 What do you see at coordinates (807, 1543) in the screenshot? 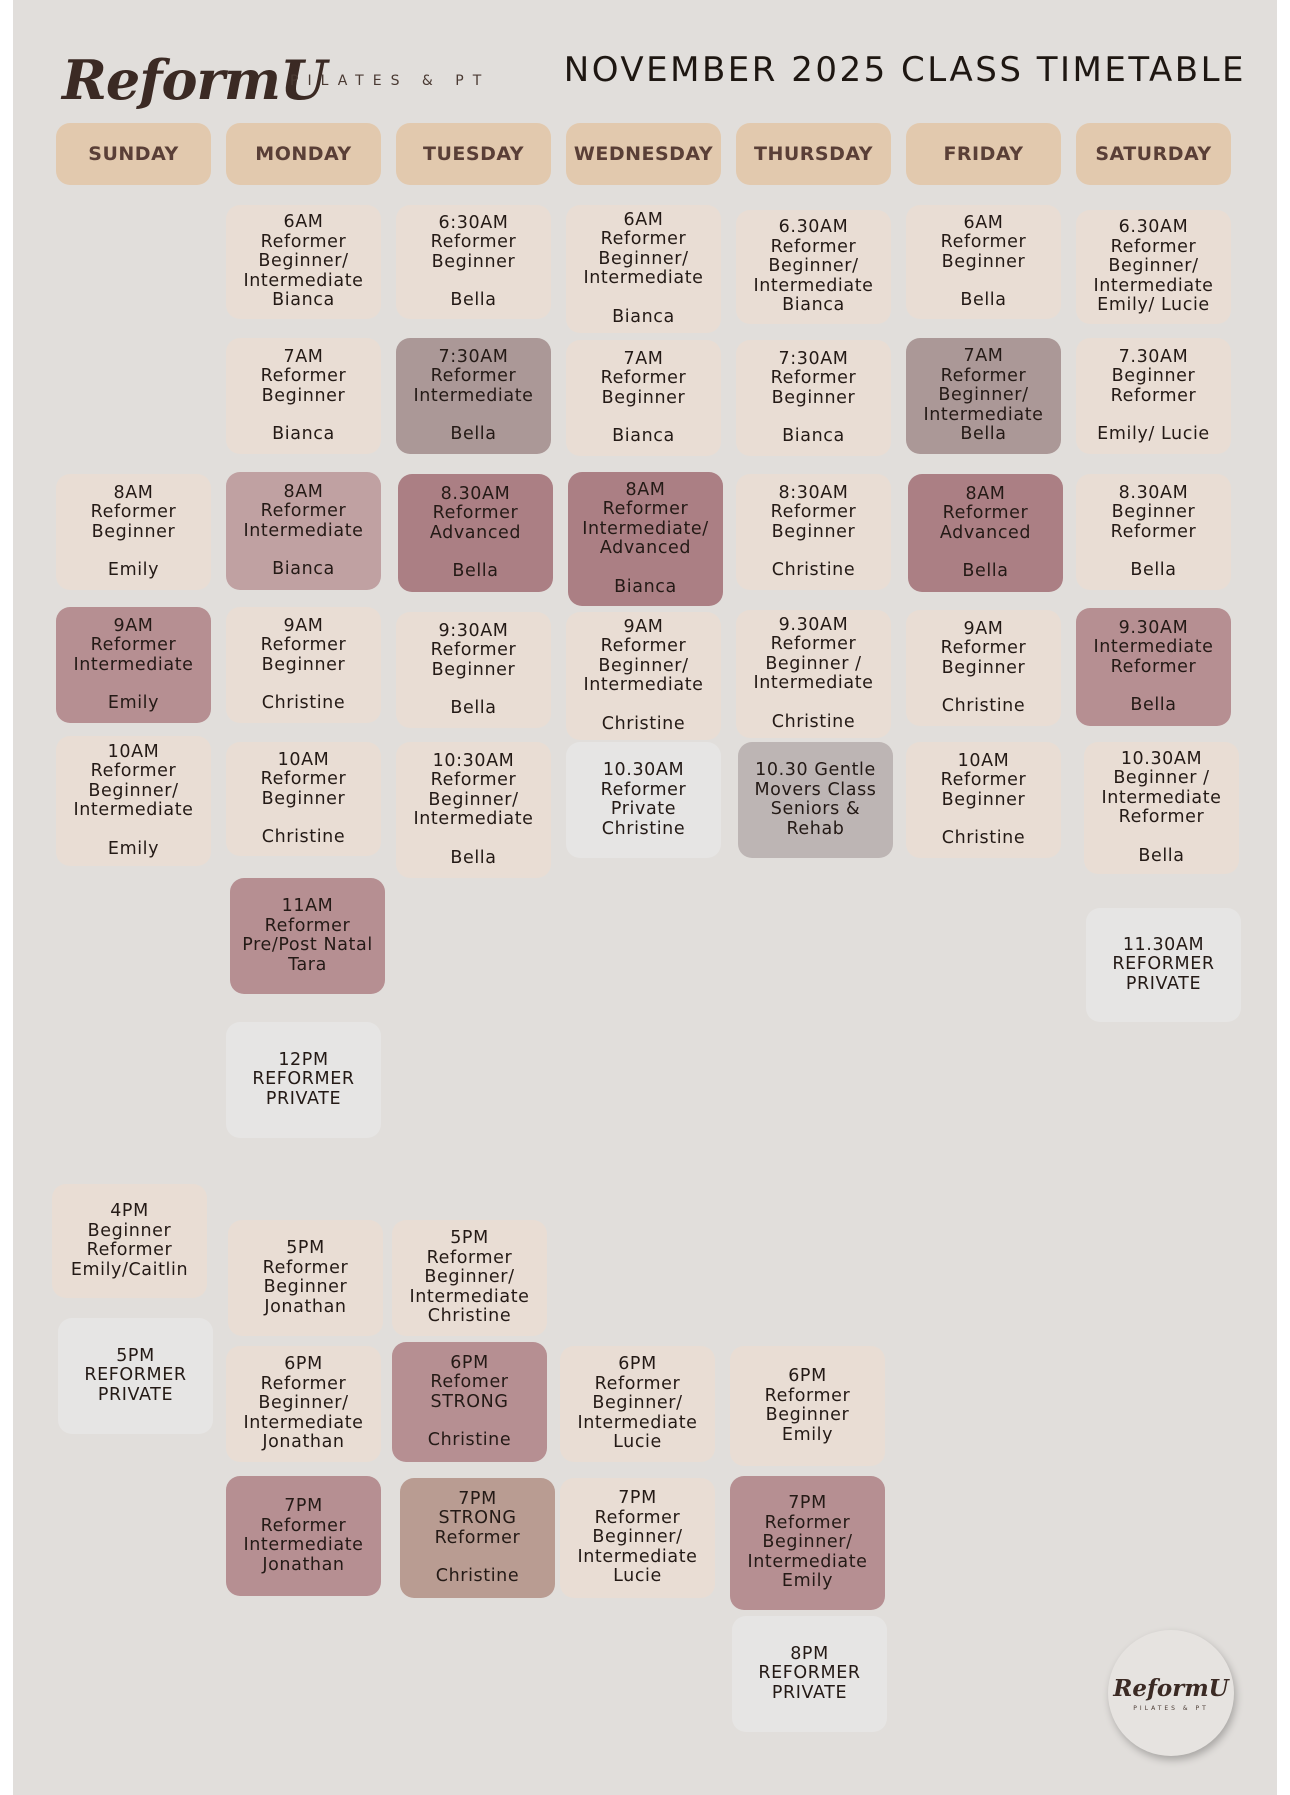
I see `class-card: 7PM Reformer Beginner/Intermediate Emily` at bounding box center [807, 1543].